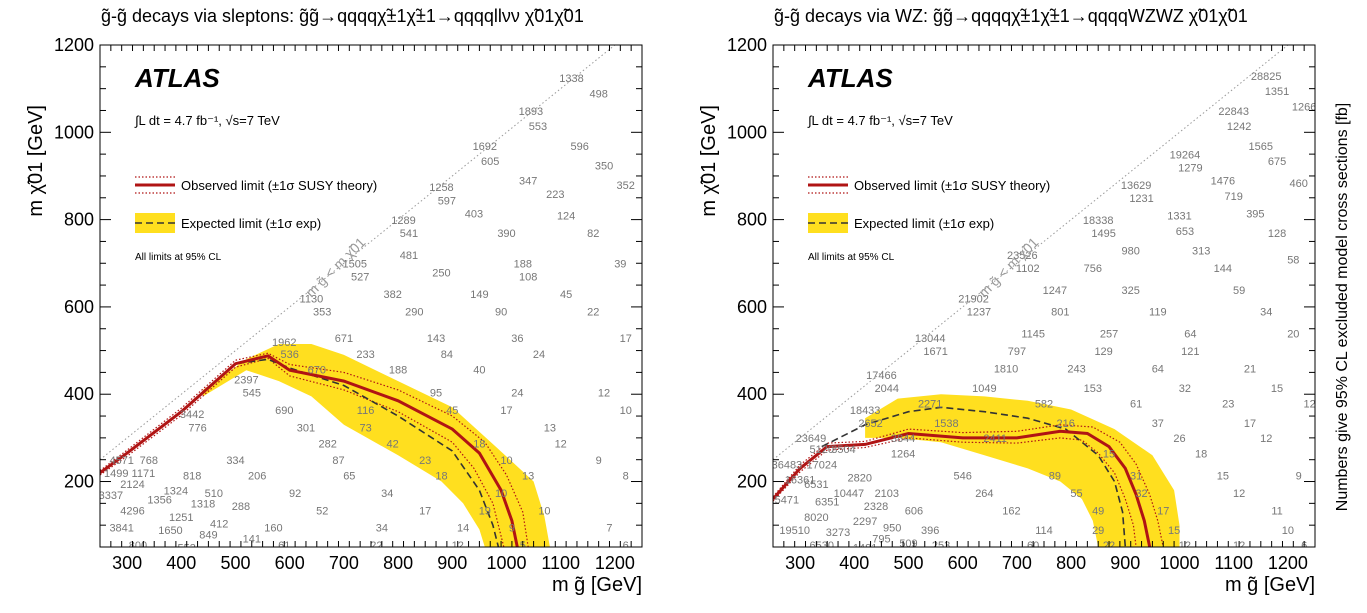 Image resolution: width=1367 pixels, height=613 pixels. I want to click on cross-section-number: 2328, so click(876, 507).